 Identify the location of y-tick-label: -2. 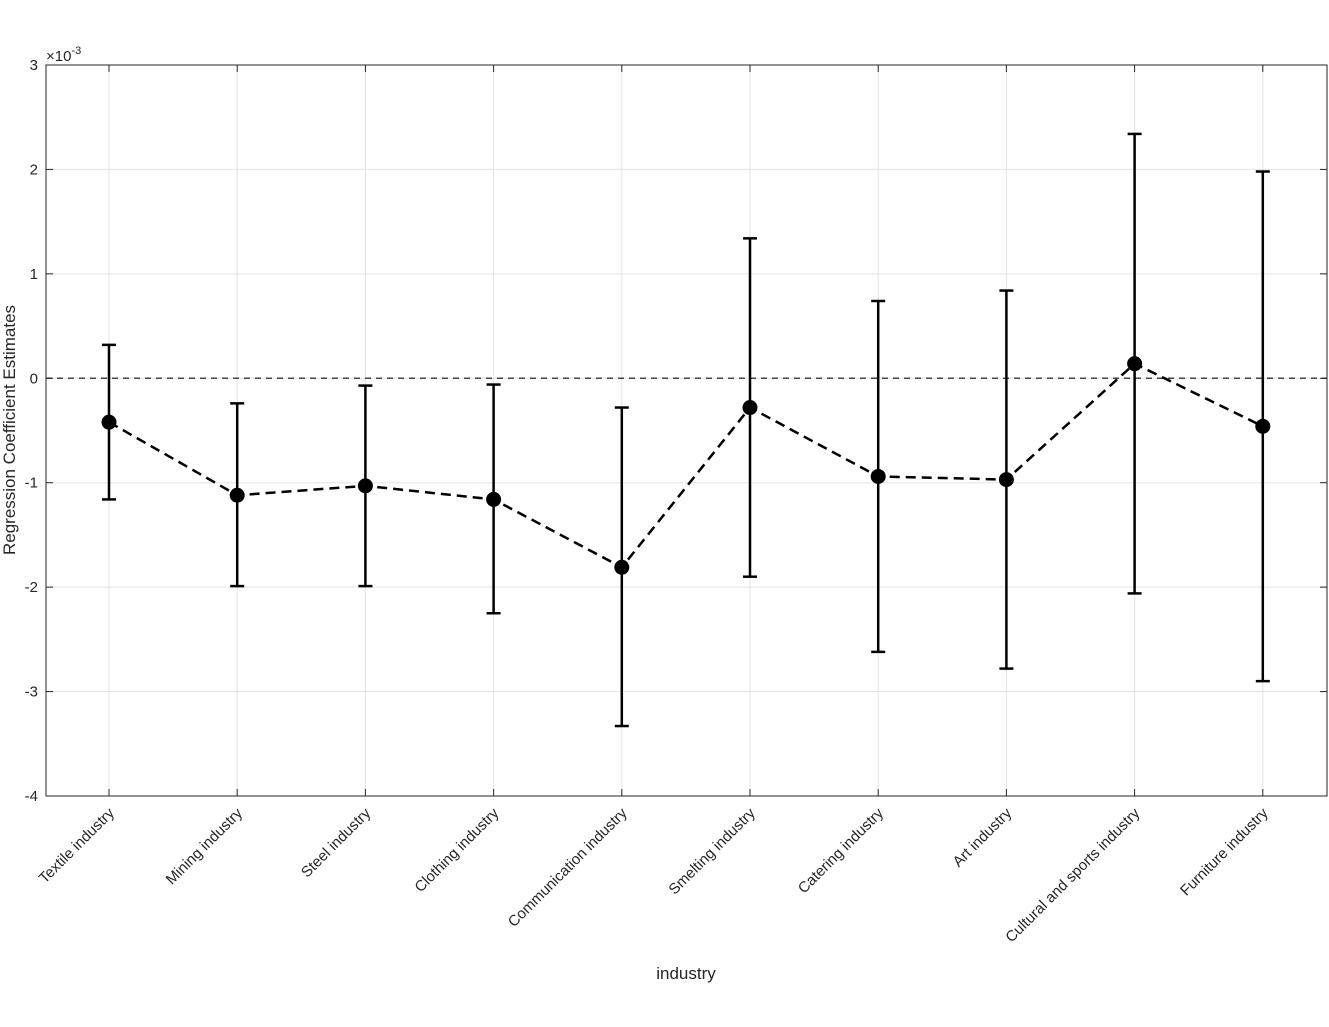
(31, 587).